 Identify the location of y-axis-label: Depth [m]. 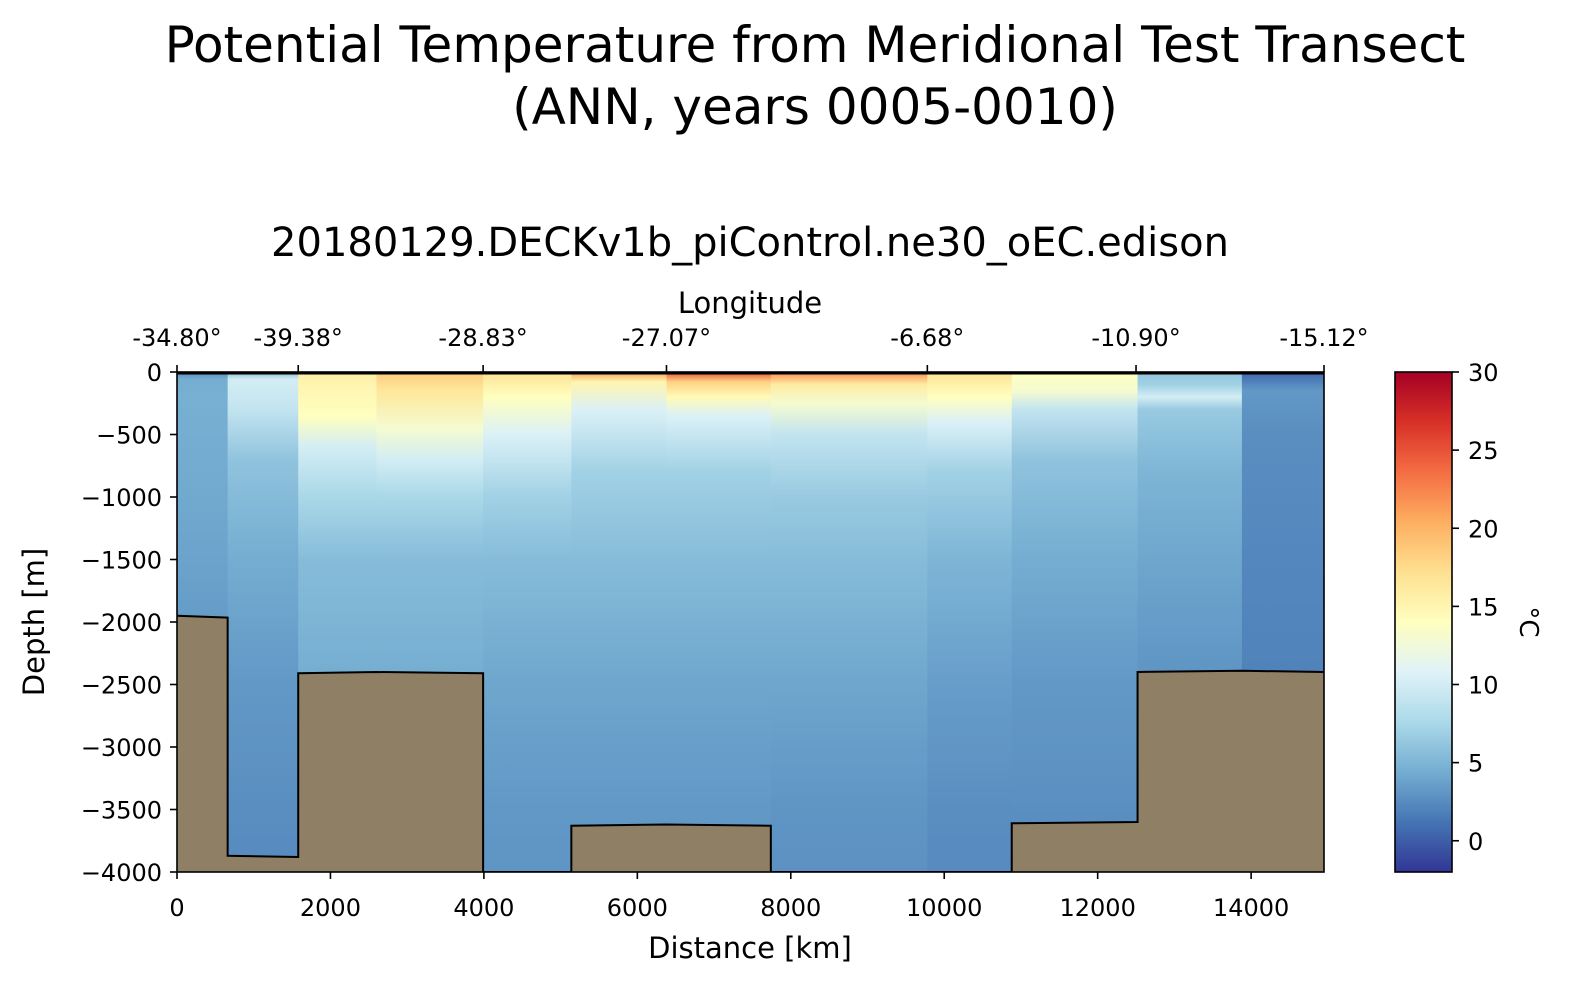
(34, 622).